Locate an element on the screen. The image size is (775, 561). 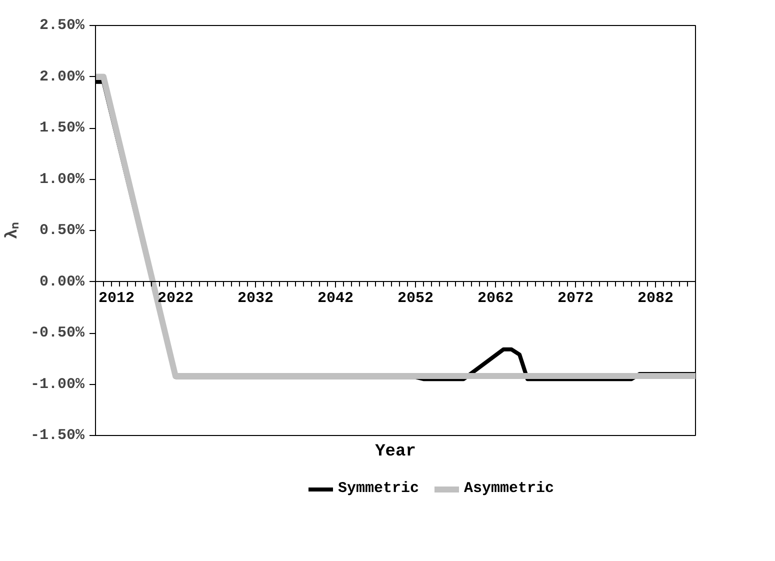
y-tick-label: -0.50% is located at coordinates (58, 333).